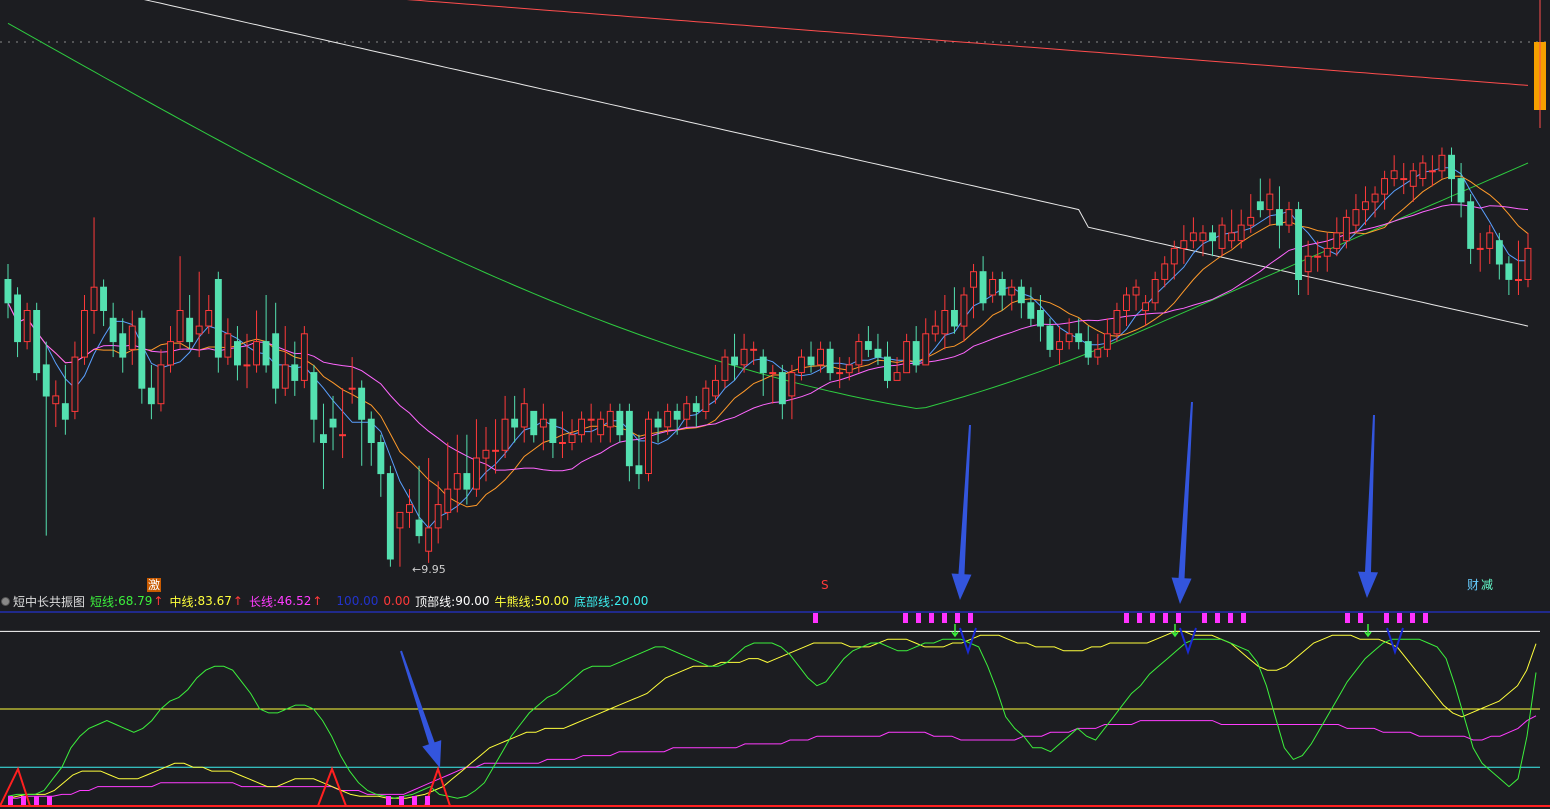 The height and width of the screenshot is (809, 1550). Describe the element at coordinates (237, 601) in the screenshot. I see `mid-arrow-icon: ↑` at that location.